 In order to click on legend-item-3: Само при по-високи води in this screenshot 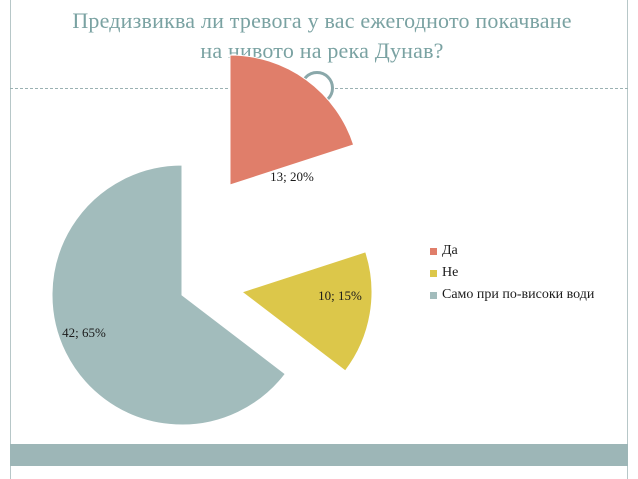, I will do `click(512, 295)`.